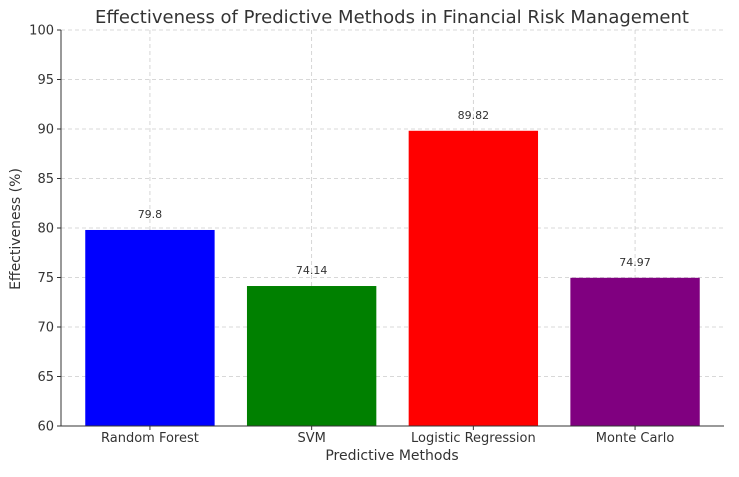  What do you see at coordinates (311, 356) in the screenshot?
I see `bar-svm` at bounding box center [311, 356].